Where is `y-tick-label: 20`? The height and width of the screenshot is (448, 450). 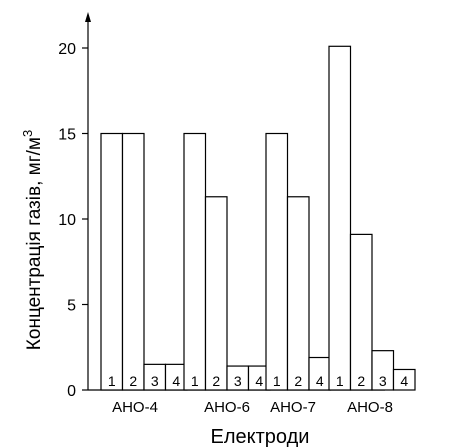 y-tick-label: 20 is located at coordinates (67, 49).